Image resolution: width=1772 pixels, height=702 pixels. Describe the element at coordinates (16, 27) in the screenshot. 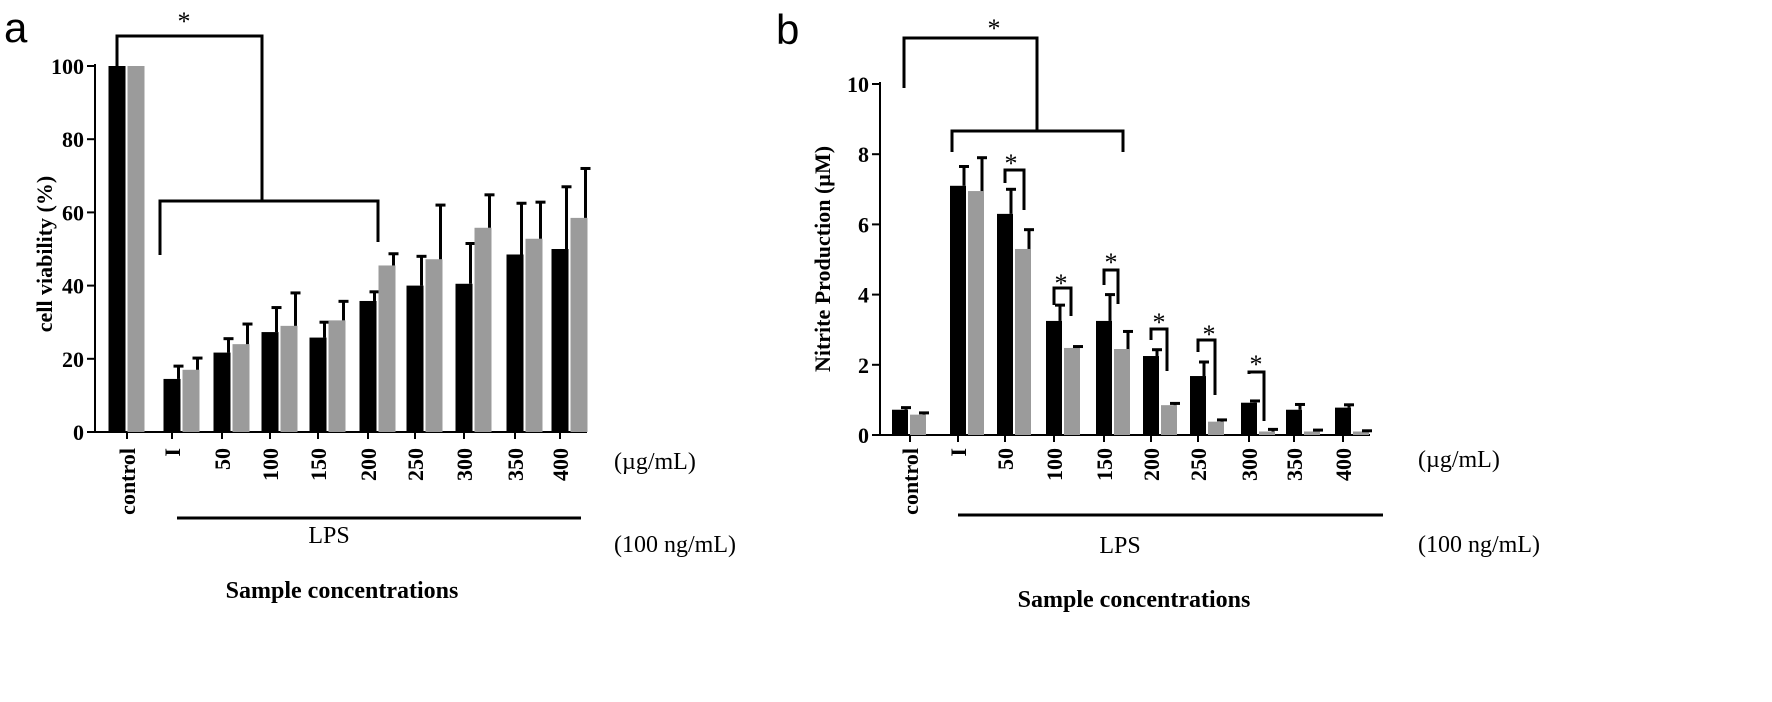

I see `panel-a-letter: a` at that location.